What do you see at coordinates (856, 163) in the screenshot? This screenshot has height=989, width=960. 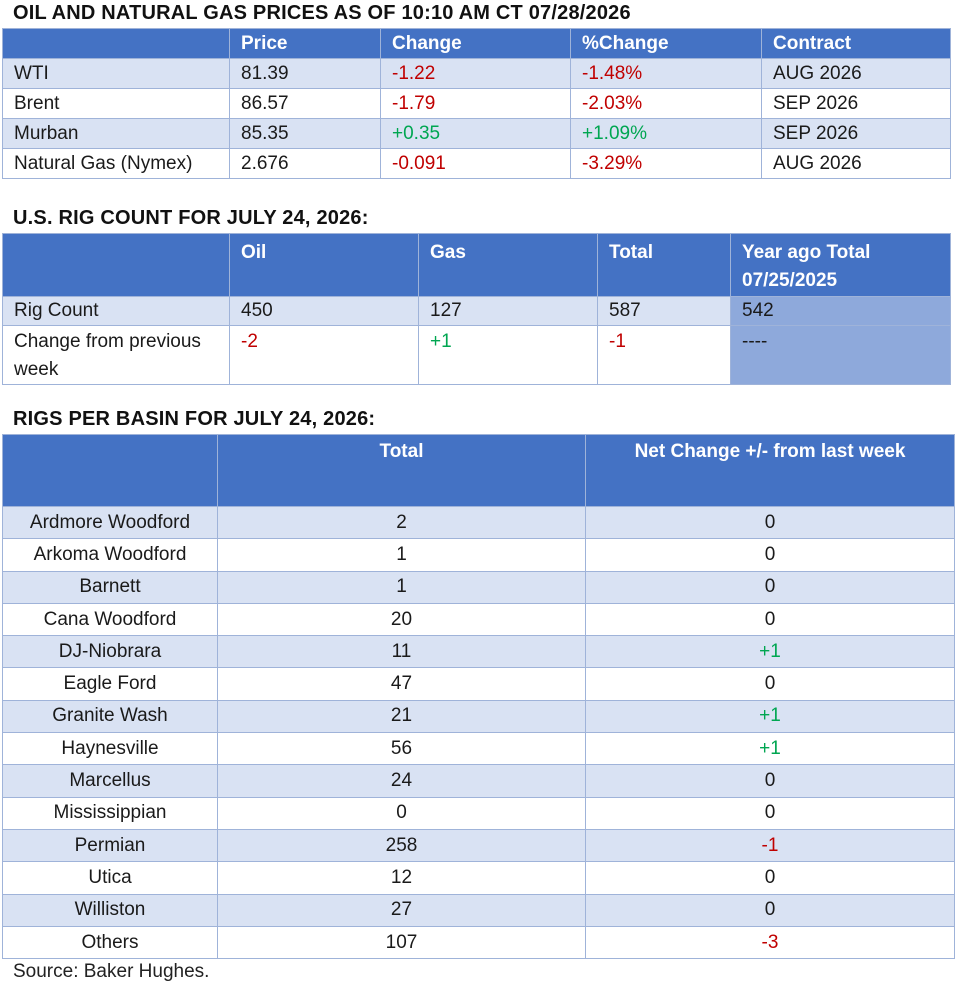 I see `contract-value: AUG 2026` at bounding box center [856, 163].